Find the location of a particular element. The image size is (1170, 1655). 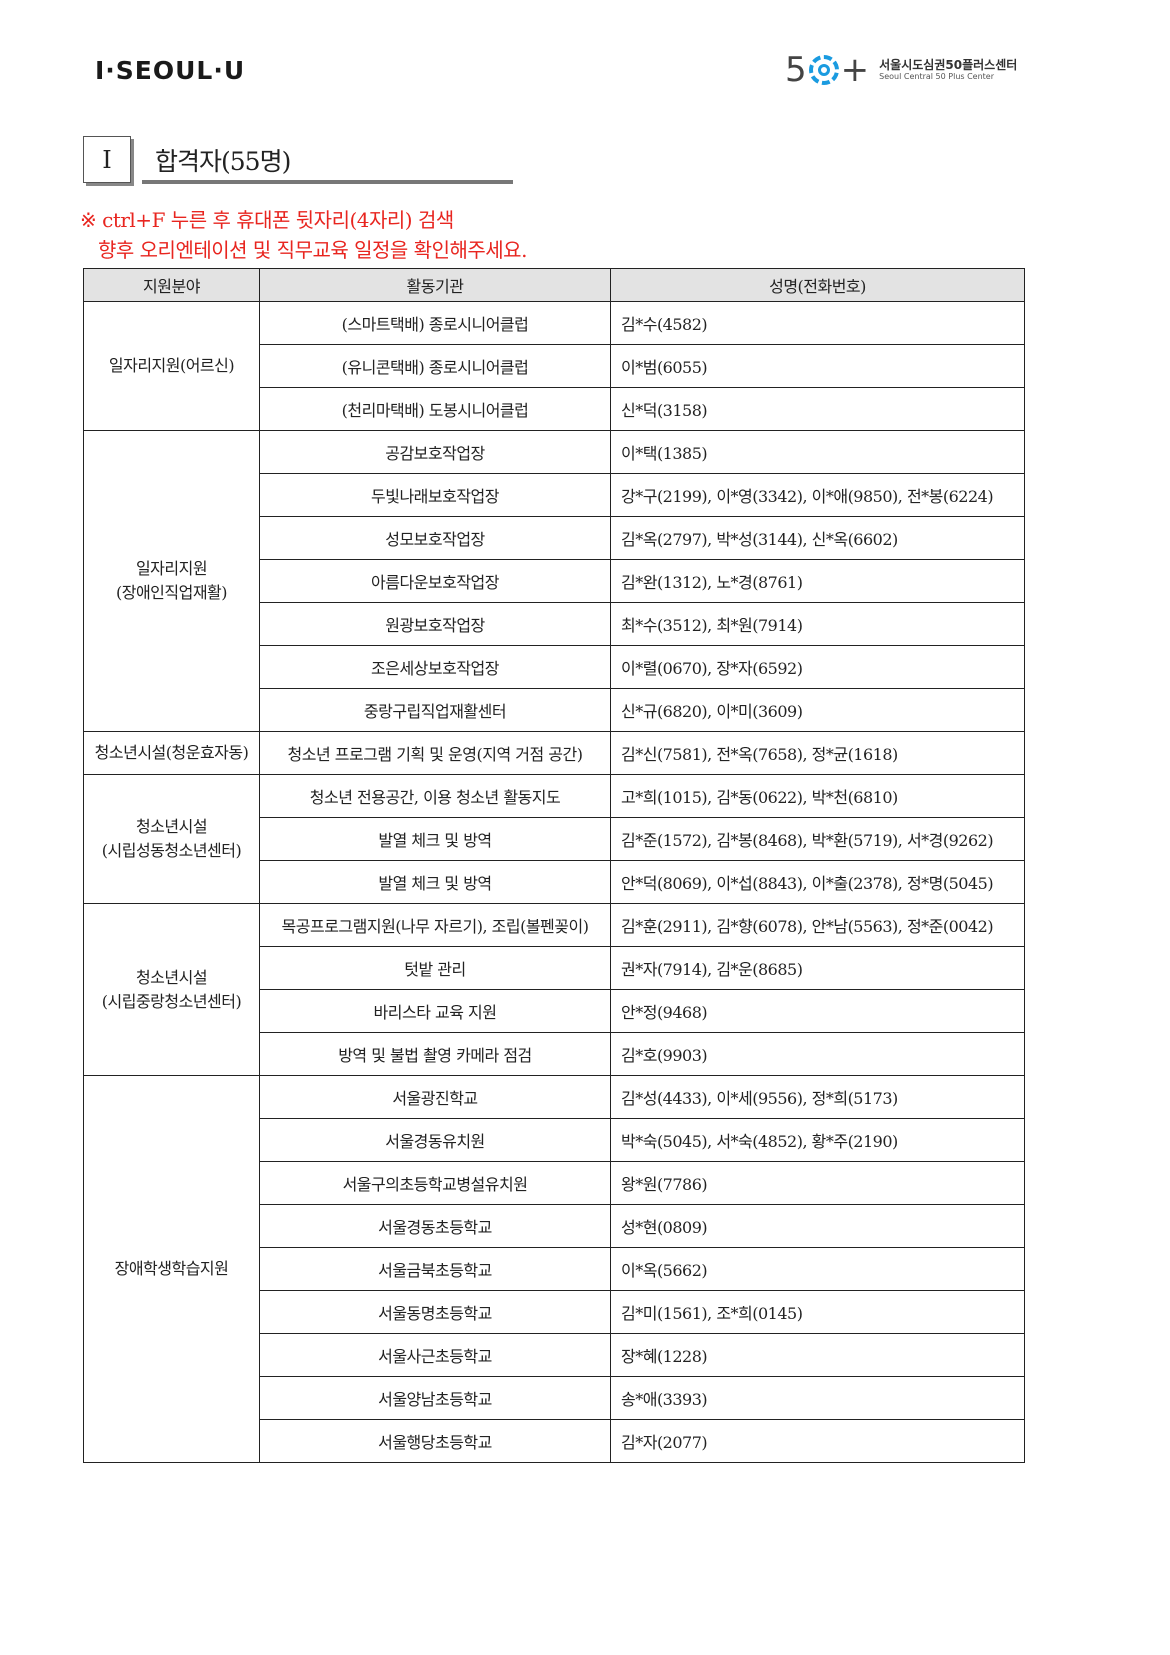

category-label: 청소년시설(청운효자동) is located at coordinates (171, 752).